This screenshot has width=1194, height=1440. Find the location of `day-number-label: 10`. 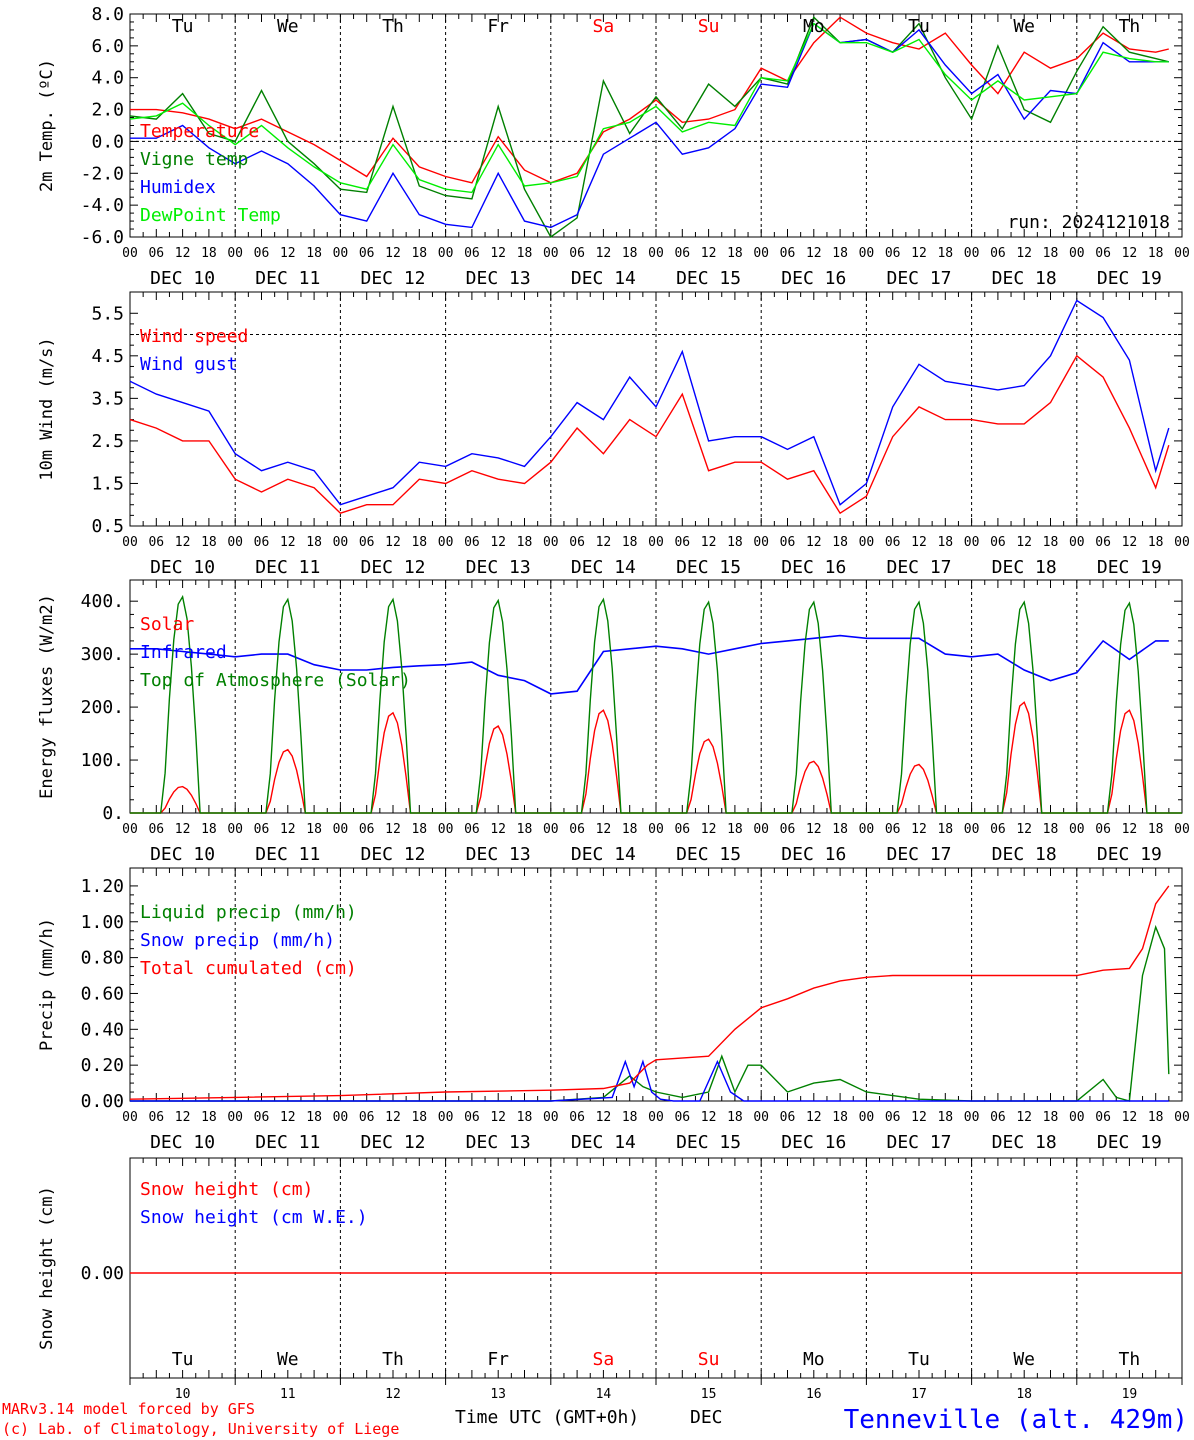

day-number-label: 10 is located at coordinates (183, 1394).